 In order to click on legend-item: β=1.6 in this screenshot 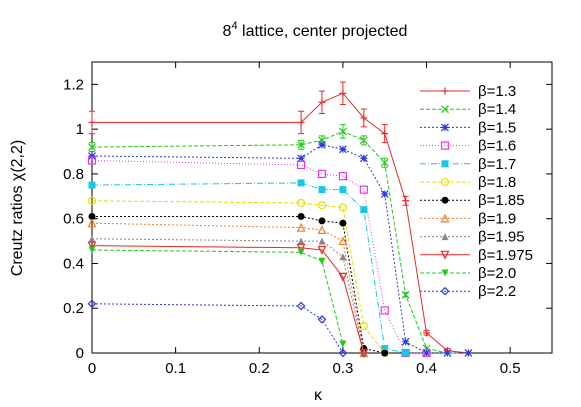, I will do `click(468, 146)`.